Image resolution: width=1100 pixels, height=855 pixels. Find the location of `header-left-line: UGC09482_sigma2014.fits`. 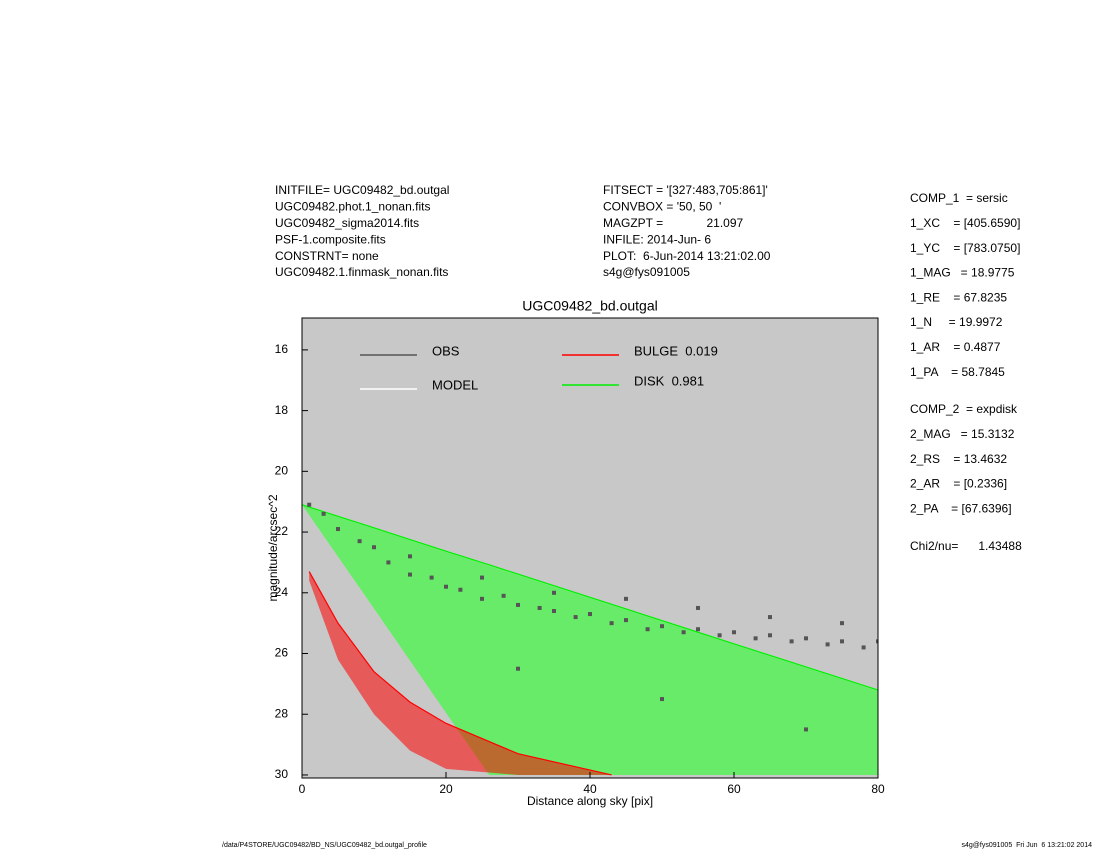

header-left-line: UGC09482_sigma2014.fits is located at coordinates (347, 223).